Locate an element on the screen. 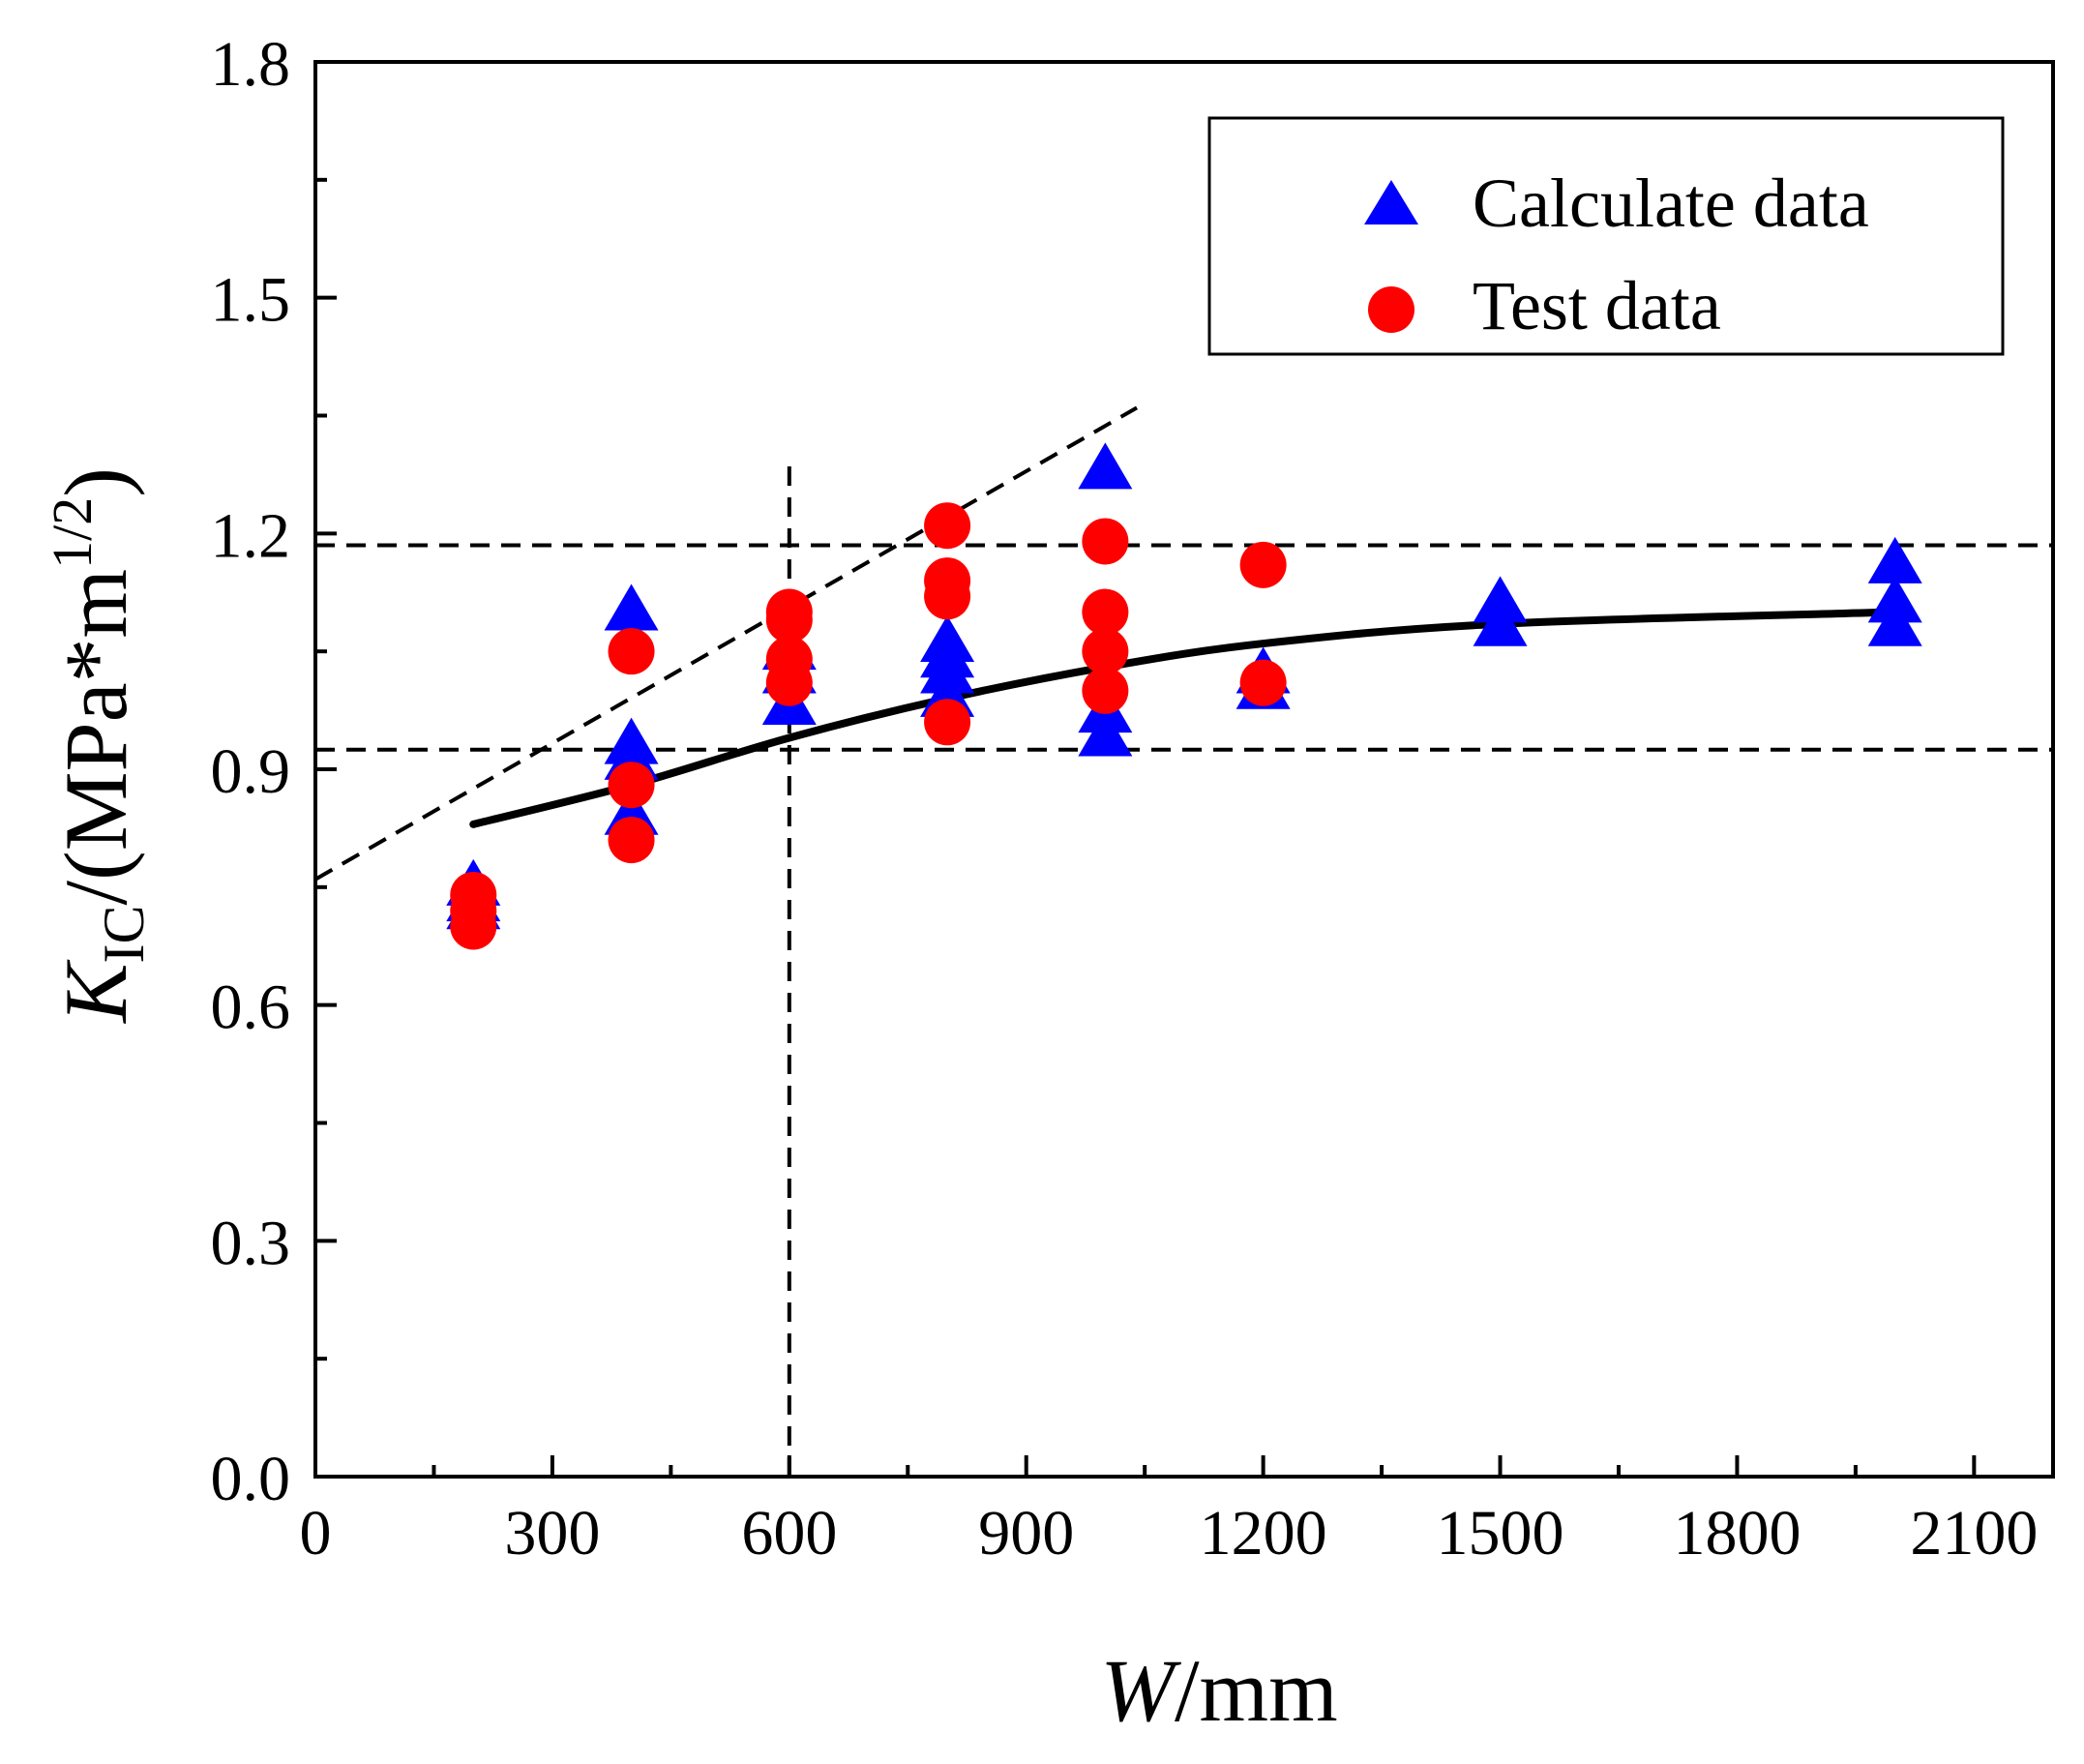 The image size is (2084, 1764). x-tick-label: 1800 is located at coordinates (1737, 1533).